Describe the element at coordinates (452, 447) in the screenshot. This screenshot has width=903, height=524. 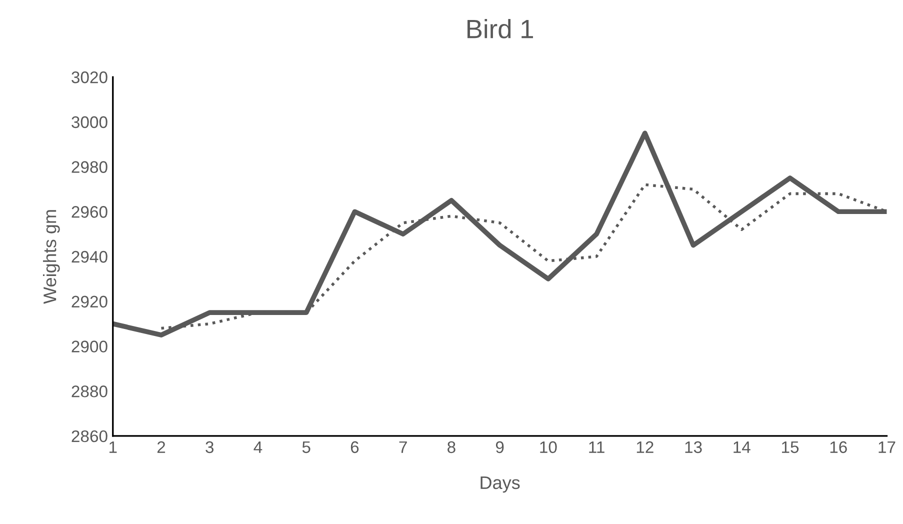
I see `x-tick-label: 8` at that location.